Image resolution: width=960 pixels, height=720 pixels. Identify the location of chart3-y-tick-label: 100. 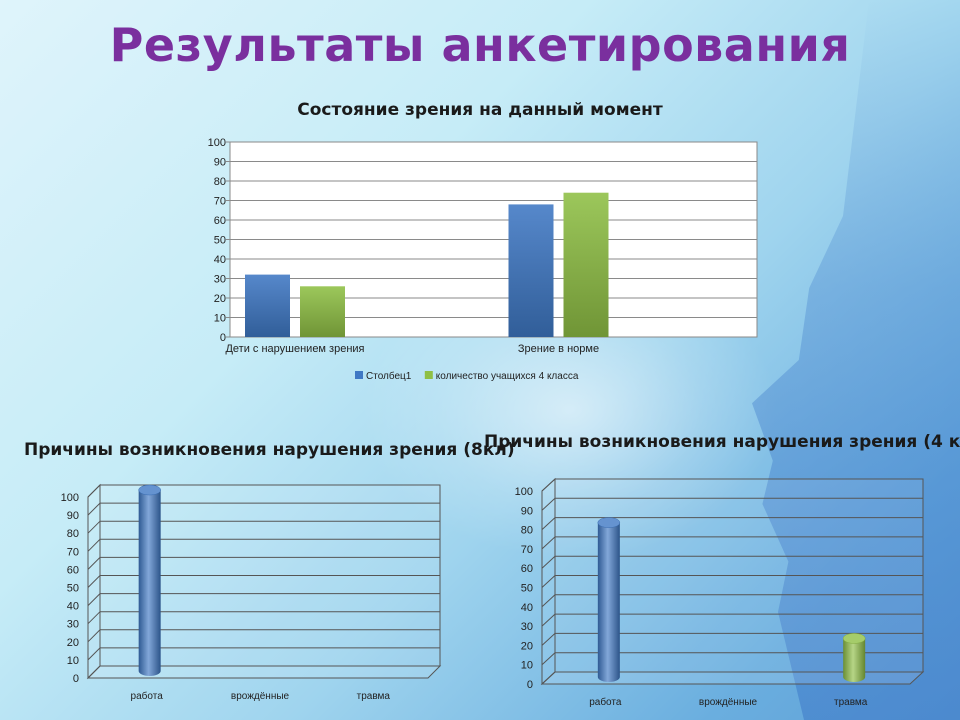
(524, 492).